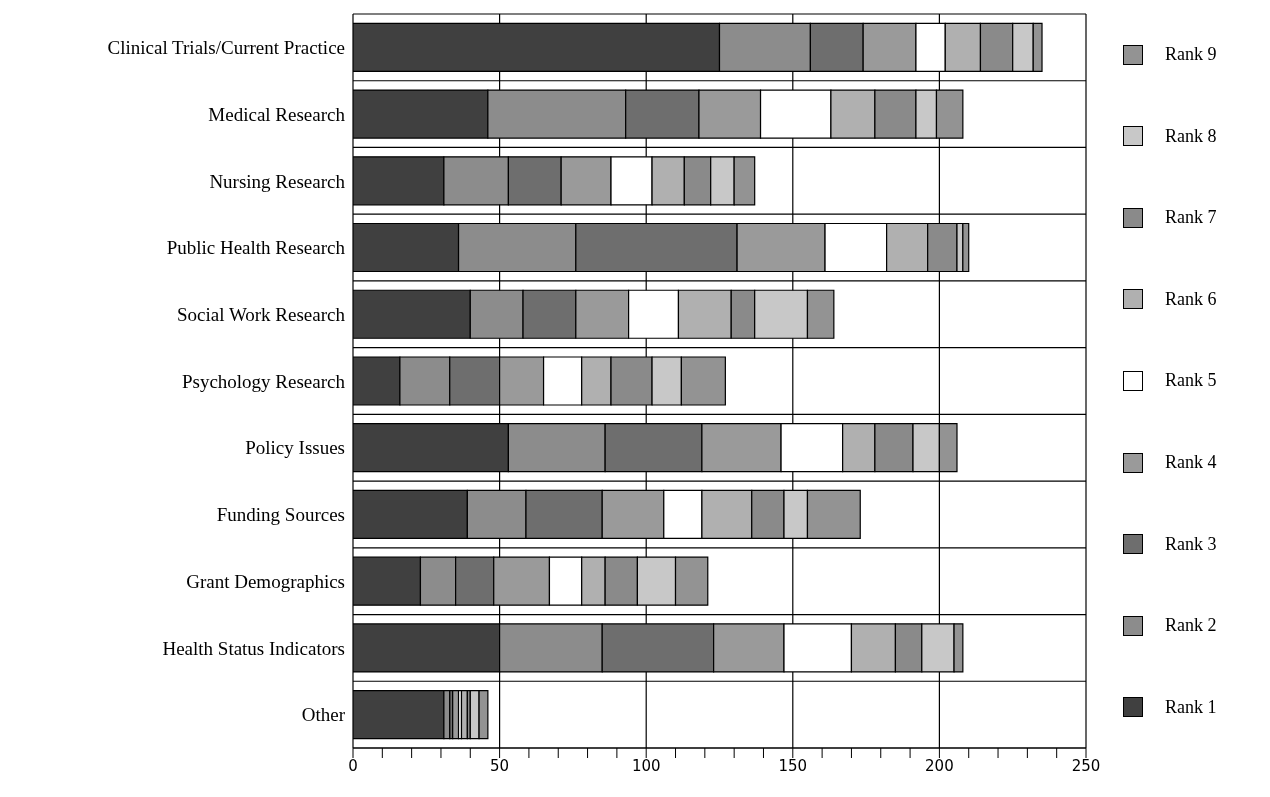  I want to click on legend-label: Rank 1, so click(1191, 707).